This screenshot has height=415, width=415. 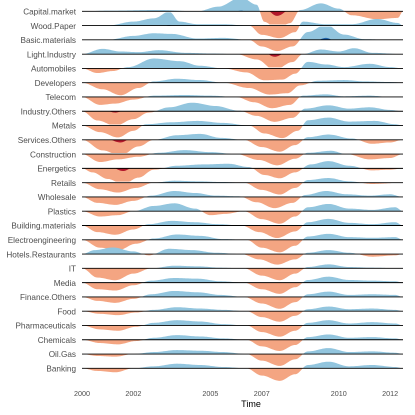 What do you see at coordinates (48, 297) in the screenshot?
I see `row-label: Finance.Others` at bounding box center [48, 297].